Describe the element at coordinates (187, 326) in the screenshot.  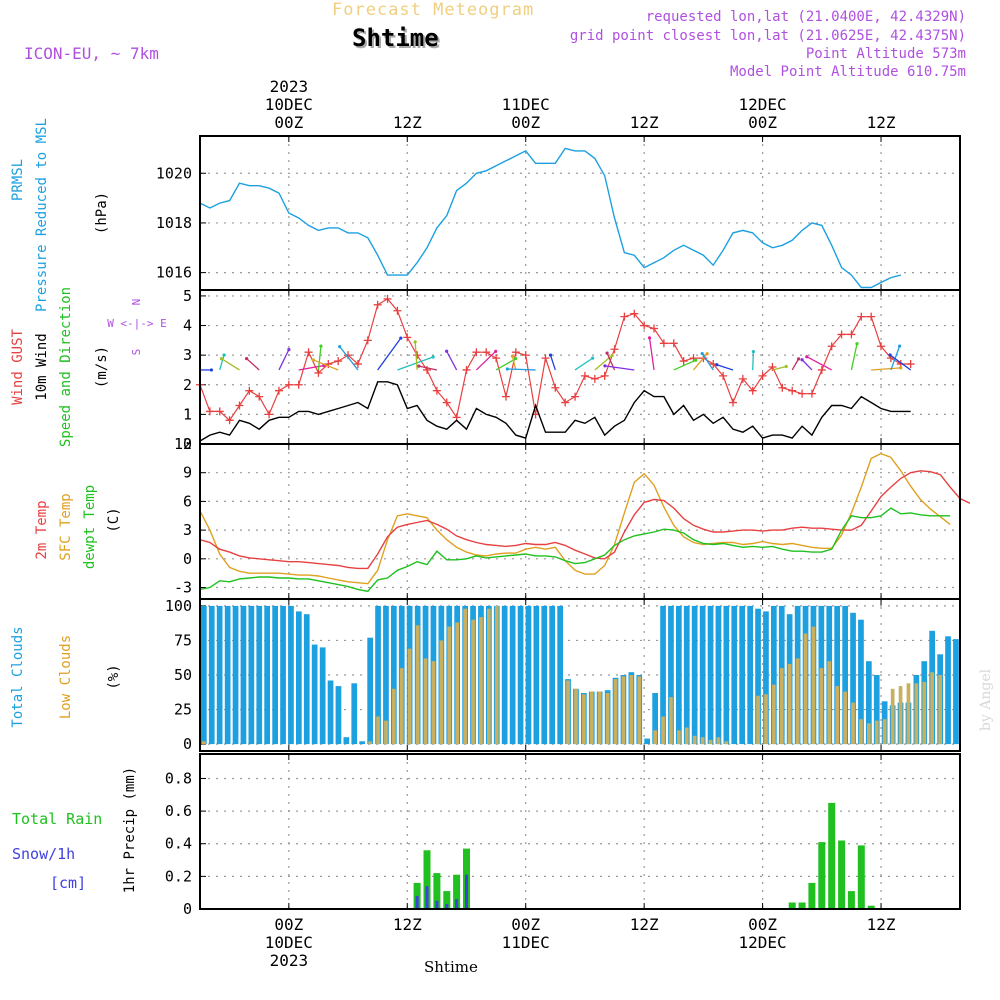
I see `wind-ytick-label-4: 4` at that location.